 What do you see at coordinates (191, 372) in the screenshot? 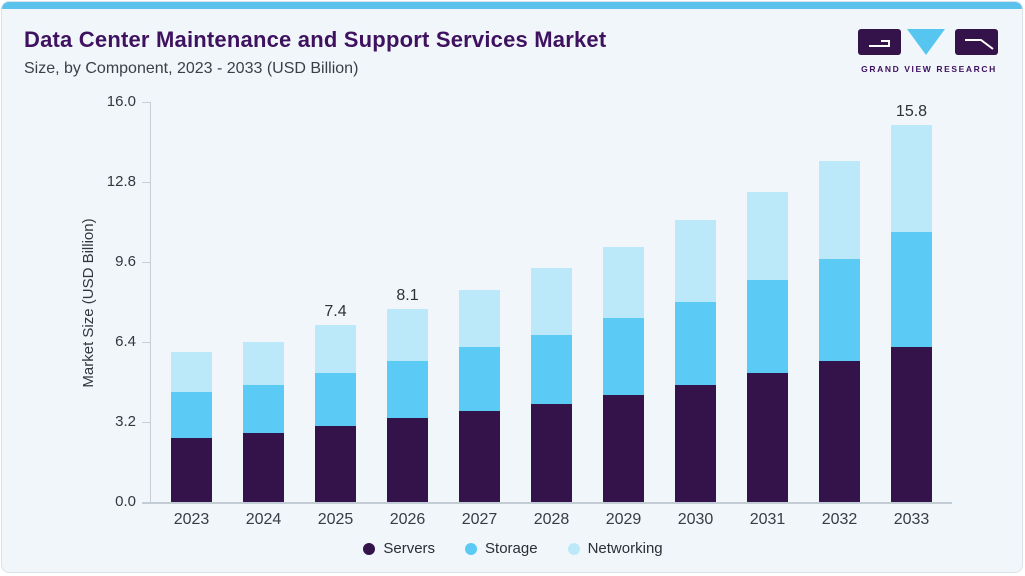
I see `bar-2023-networking` at bounding box center [191, 372].